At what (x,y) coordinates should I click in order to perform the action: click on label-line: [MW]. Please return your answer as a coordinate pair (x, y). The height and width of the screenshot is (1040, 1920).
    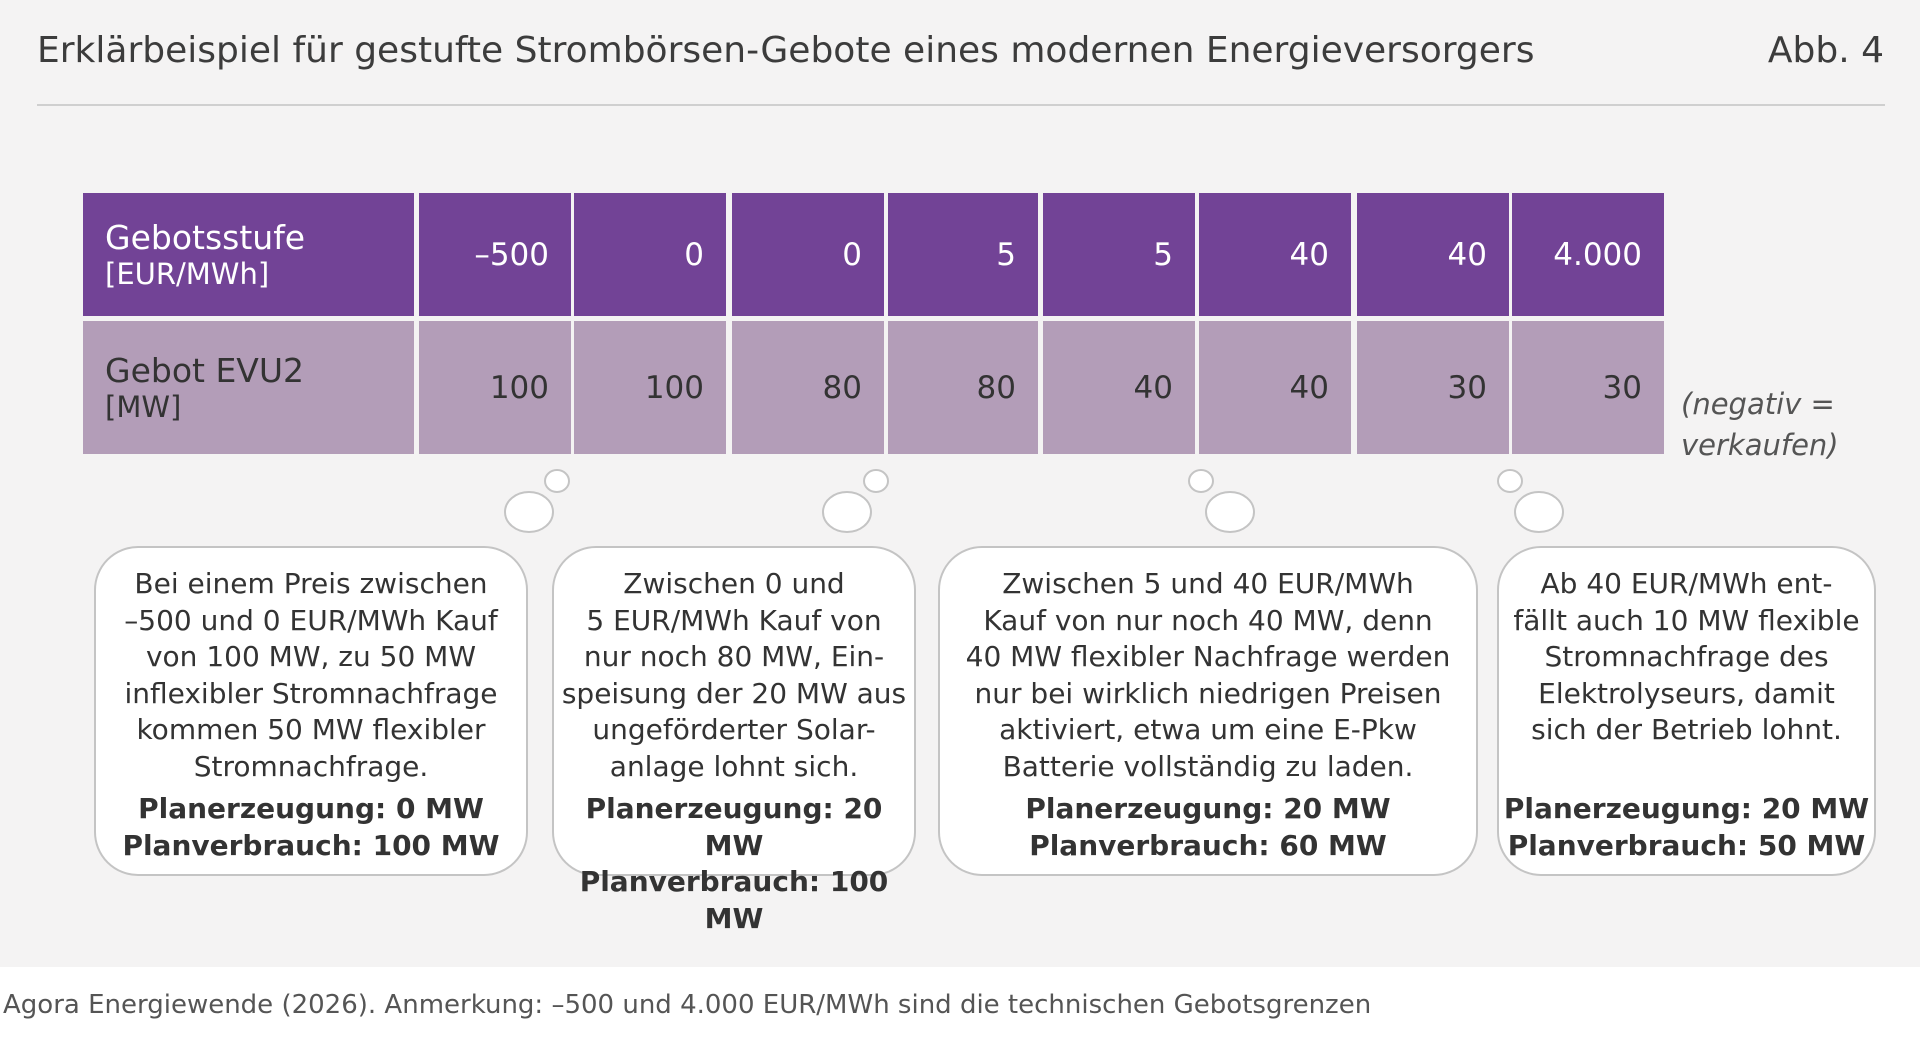
    Looking at the image, I should click on (143, 407).